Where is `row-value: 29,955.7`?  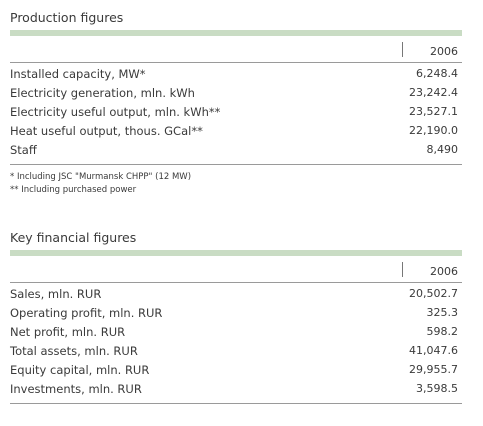 row-value: 29,955.7 is located at coordinates (433, 369).